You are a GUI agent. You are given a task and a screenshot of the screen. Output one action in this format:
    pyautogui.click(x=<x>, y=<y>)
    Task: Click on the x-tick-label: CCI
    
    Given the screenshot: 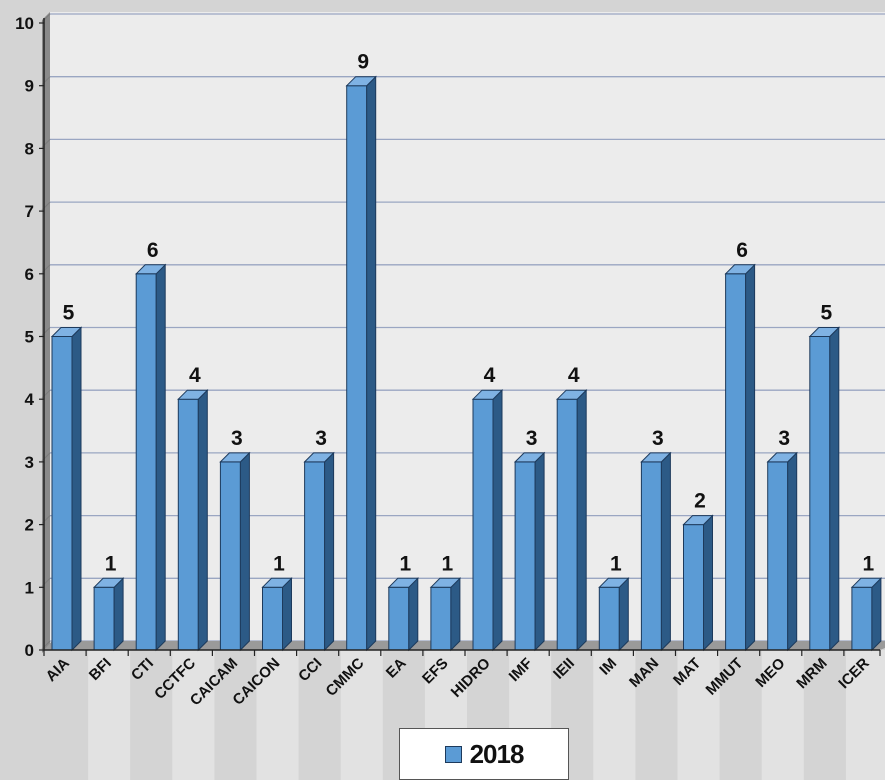 What is the action you would take?
    pyautogui.click(x=310, y=670)
    